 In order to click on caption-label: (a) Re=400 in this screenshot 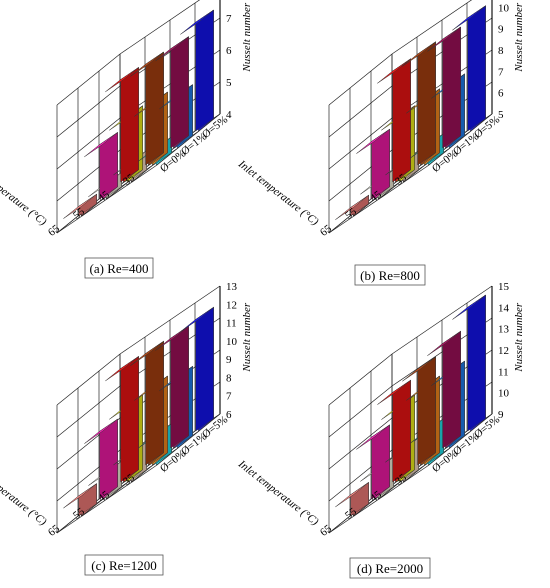, I will do `click(119, 268)`.